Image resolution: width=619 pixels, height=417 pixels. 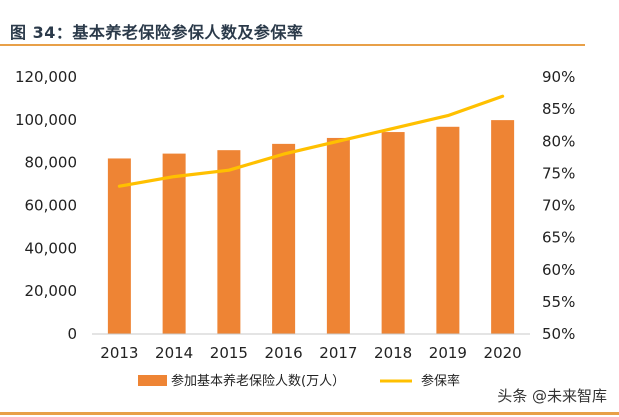 I want to click on coverage-rate-line, so click(x=311, y=141).